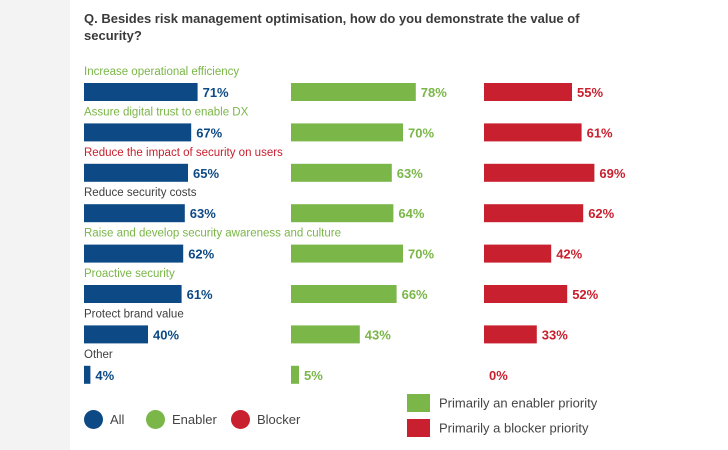 The image size is (728, 450). Describe the element at coordinates (93, 419) in the screenshot. I see `legend-all-swatch` at that location.